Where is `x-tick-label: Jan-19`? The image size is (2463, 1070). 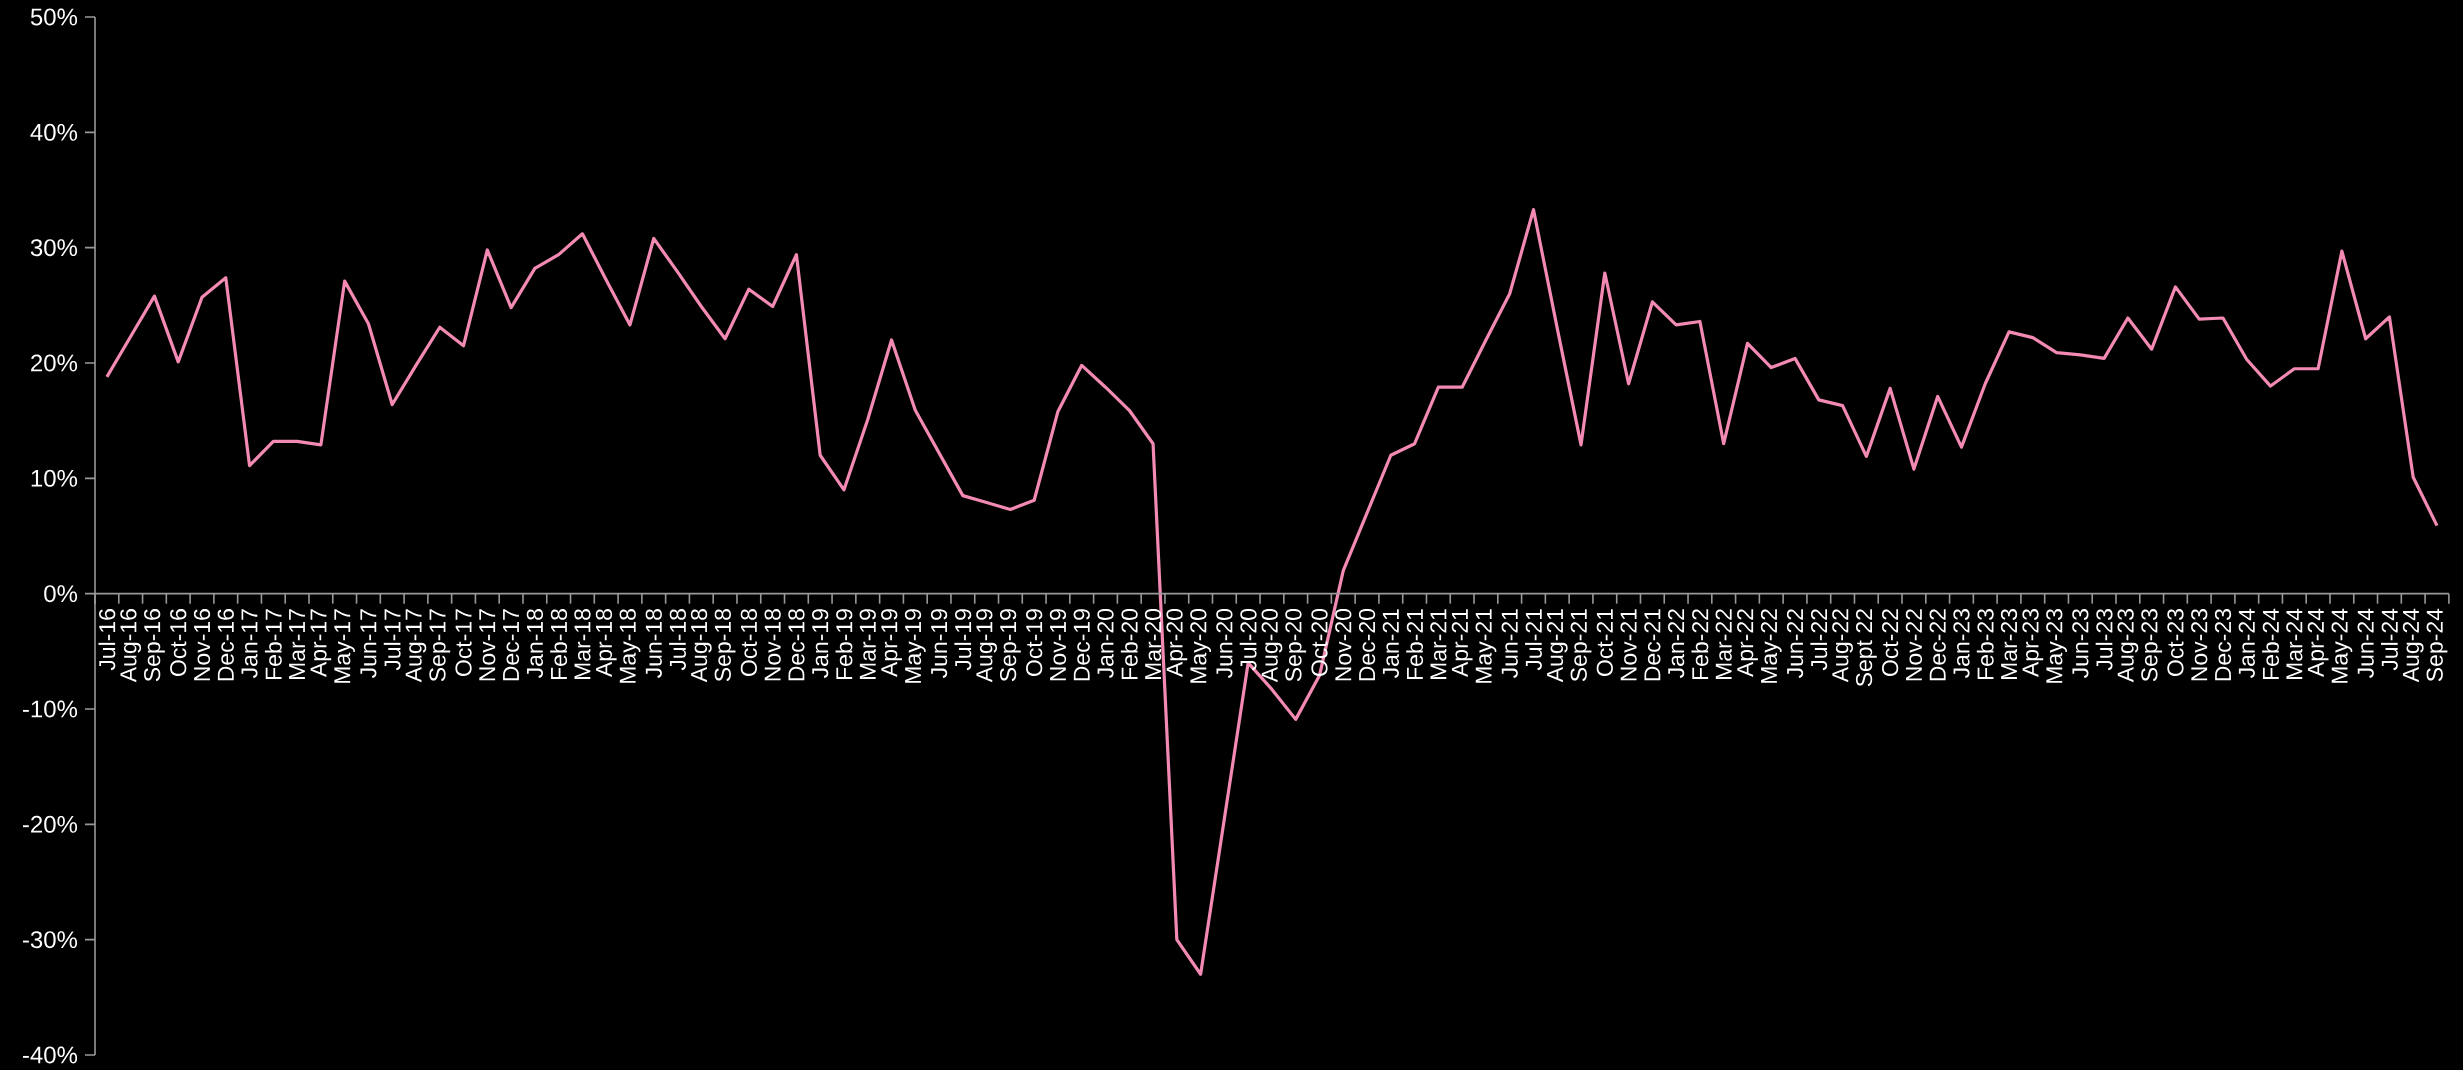
x-tick-label: Jan-19 is located at coordinates (820, 643).